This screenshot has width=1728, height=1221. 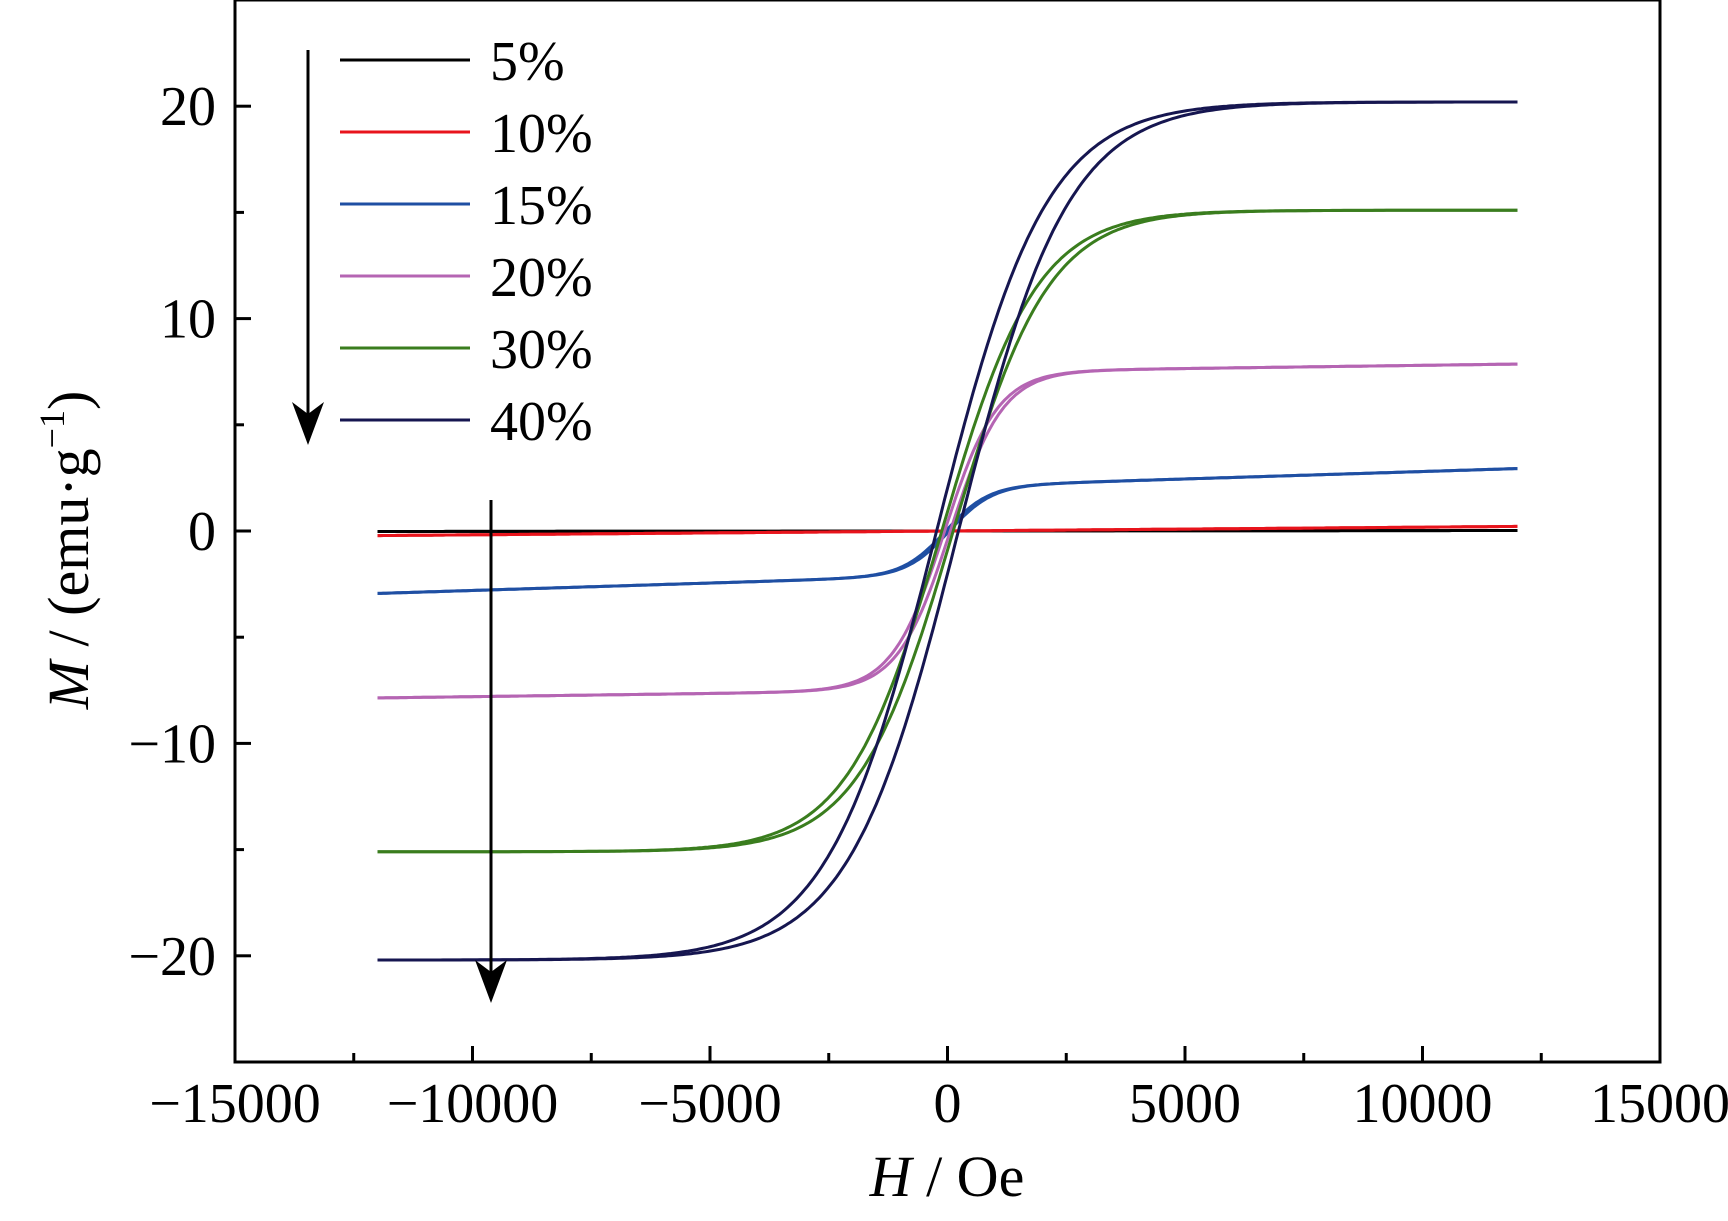 What do you see at coordinates (541, 206) in the screenshot?
I see `legend-label: 15%` at bounding box center [541, 206].